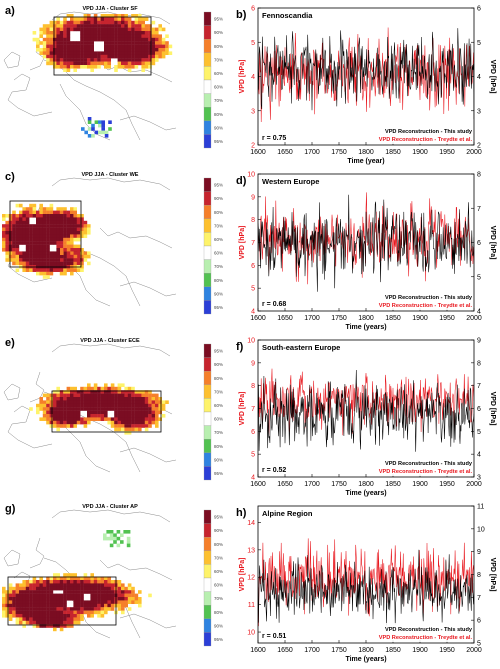  What do you see at coordinates (479, 175) in the screenshot?
I see `y-tick-label-right: 8` at bounding box center [479, 175].